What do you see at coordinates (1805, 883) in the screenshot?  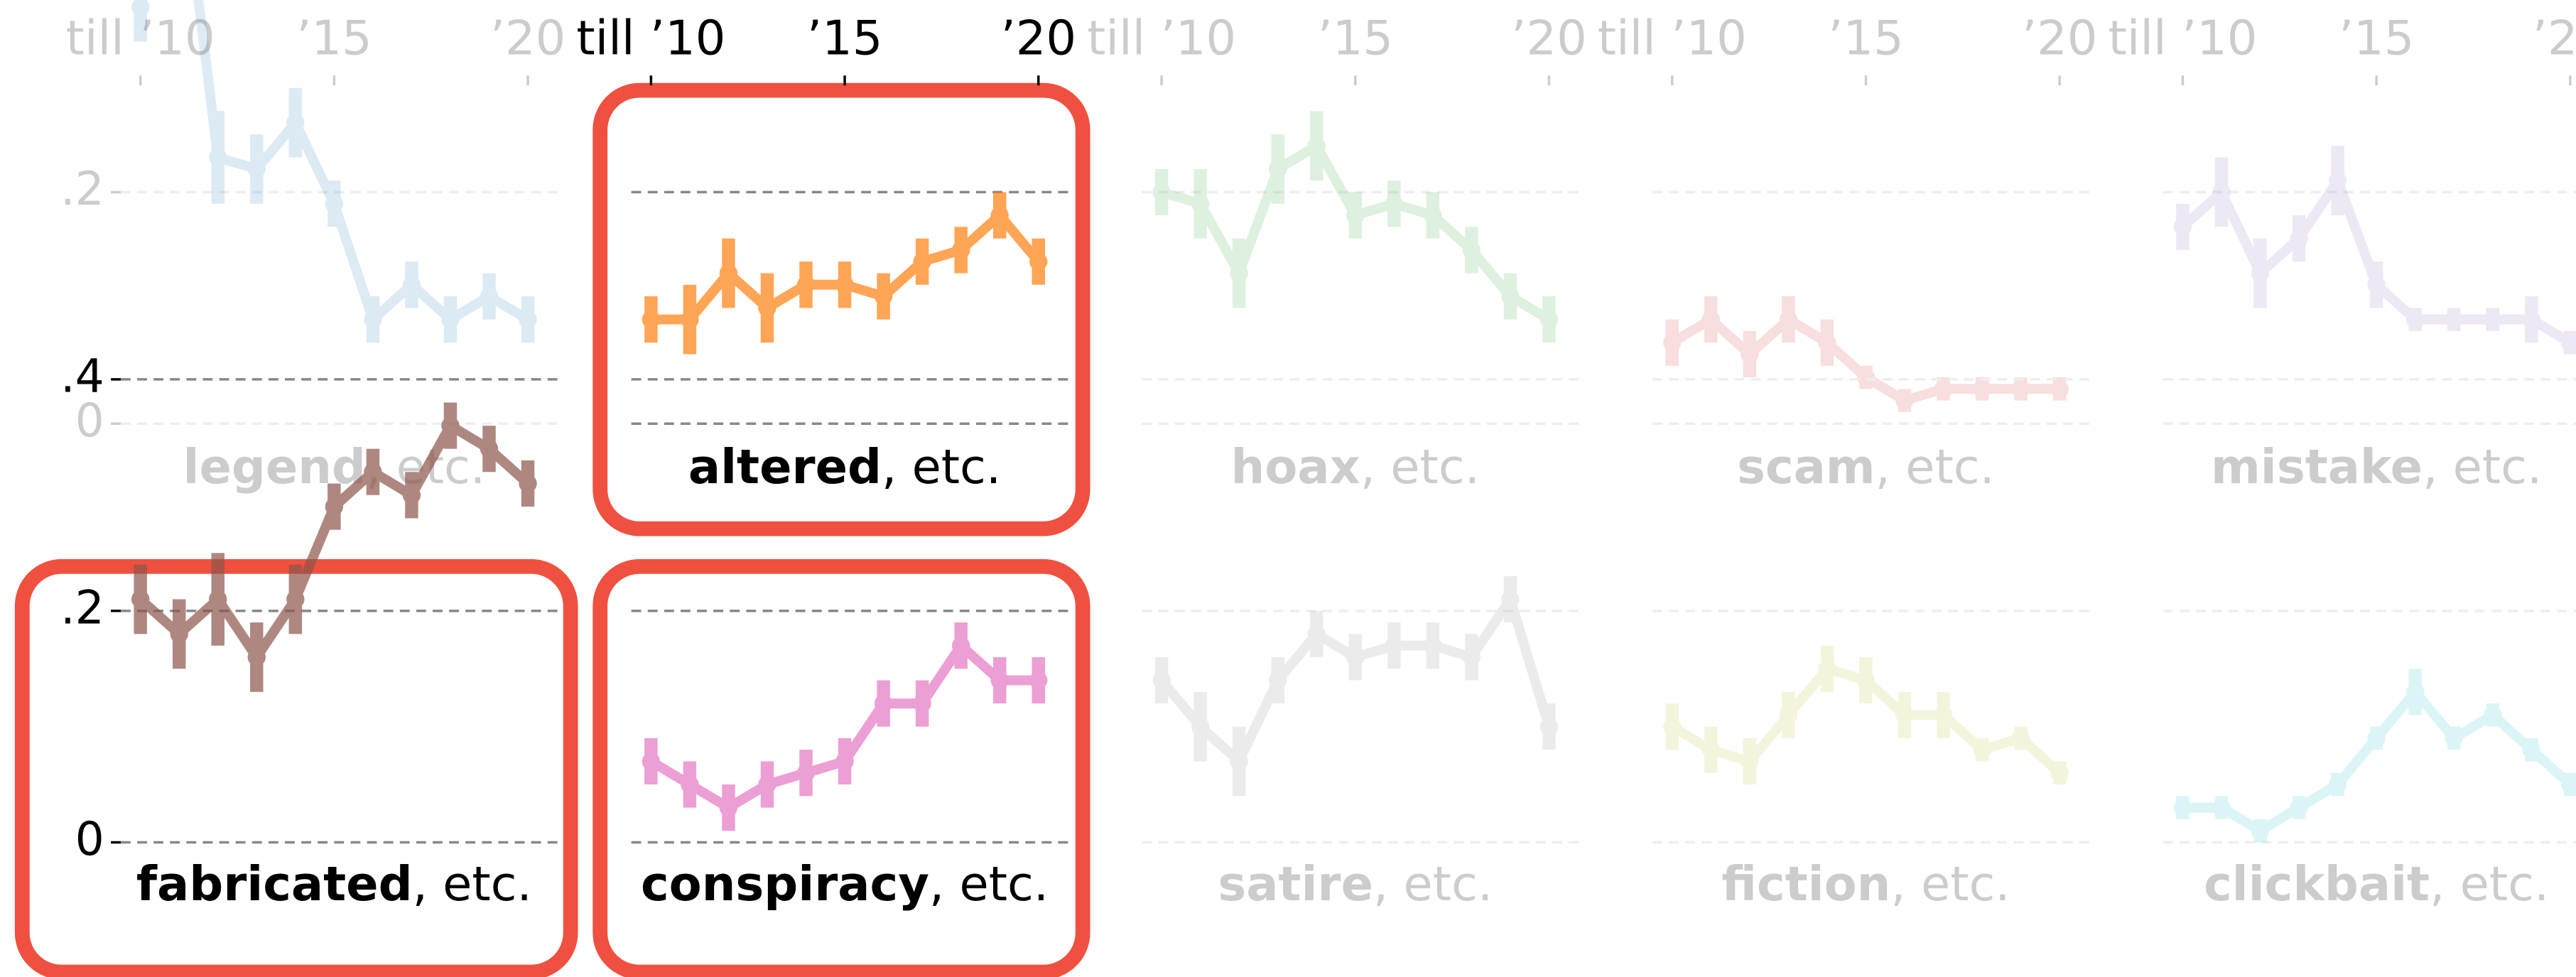 I see `panel-keyword: fiction` at bounding box center [1805, 883].